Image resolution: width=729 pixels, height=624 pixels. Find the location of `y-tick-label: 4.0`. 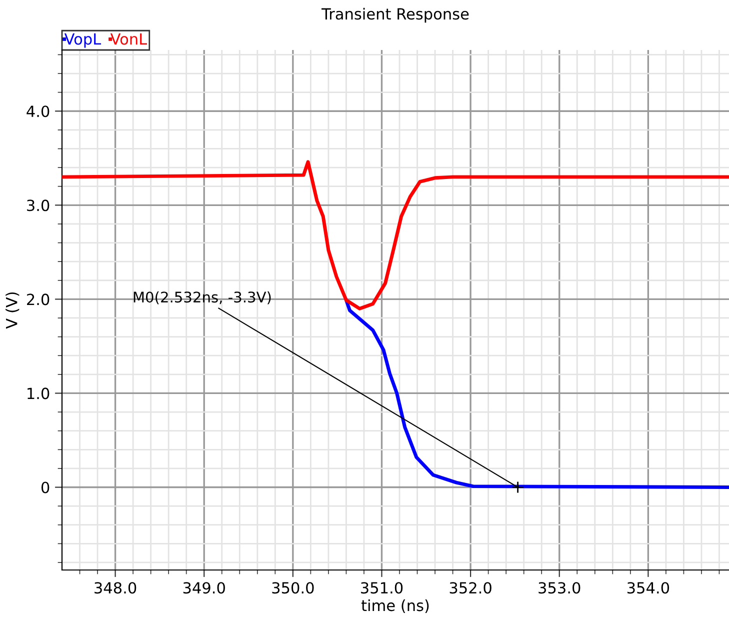

y-tick-label: 4.0 is located at coordinates (38, 112).